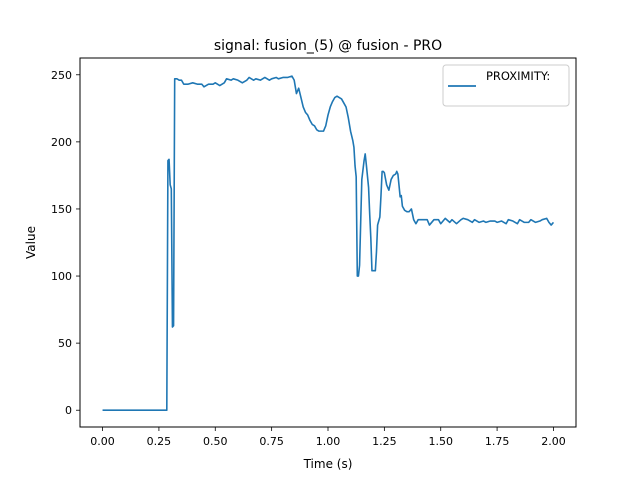  I want to click on x-tick-label: 0.50, so click(215, 441).